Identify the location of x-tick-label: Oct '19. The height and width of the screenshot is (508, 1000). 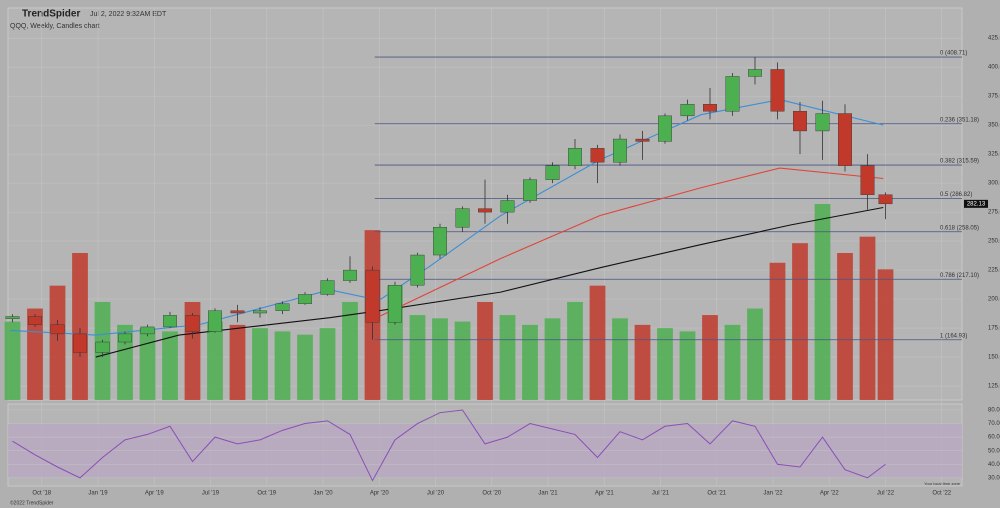
(266, 494).